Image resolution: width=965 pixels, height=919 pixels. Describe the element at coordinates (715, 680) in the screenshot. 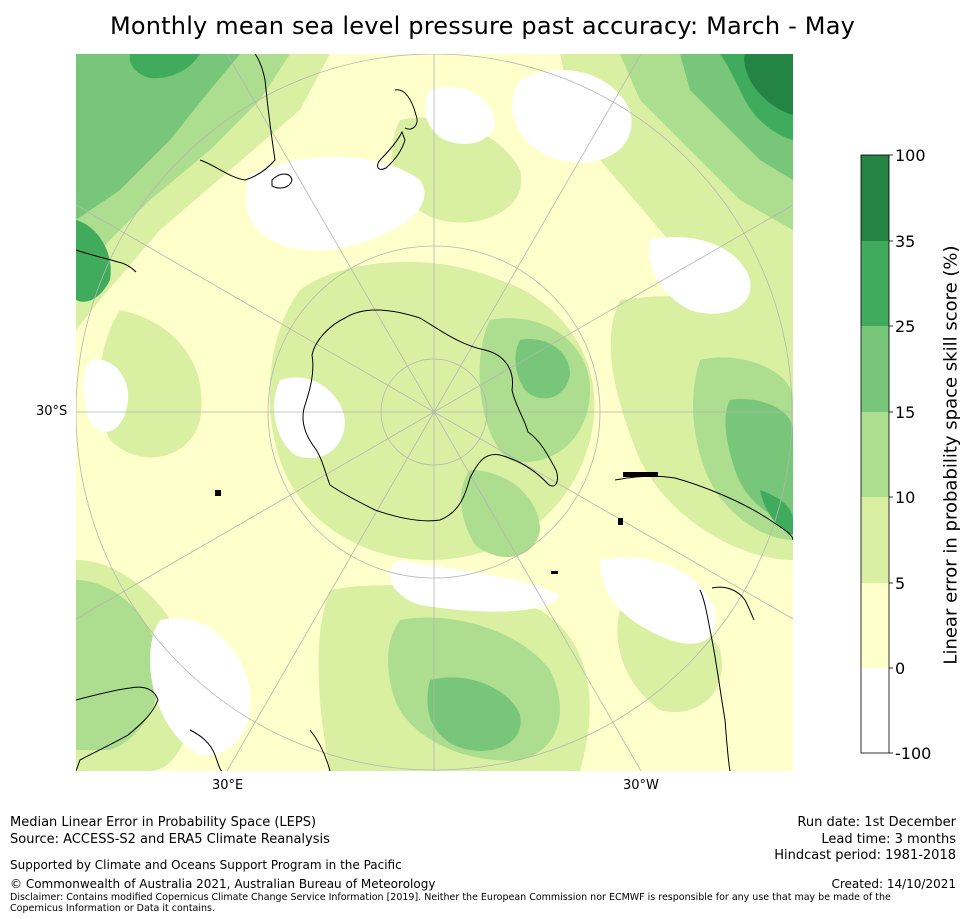

I see `south-america-west` at that location.